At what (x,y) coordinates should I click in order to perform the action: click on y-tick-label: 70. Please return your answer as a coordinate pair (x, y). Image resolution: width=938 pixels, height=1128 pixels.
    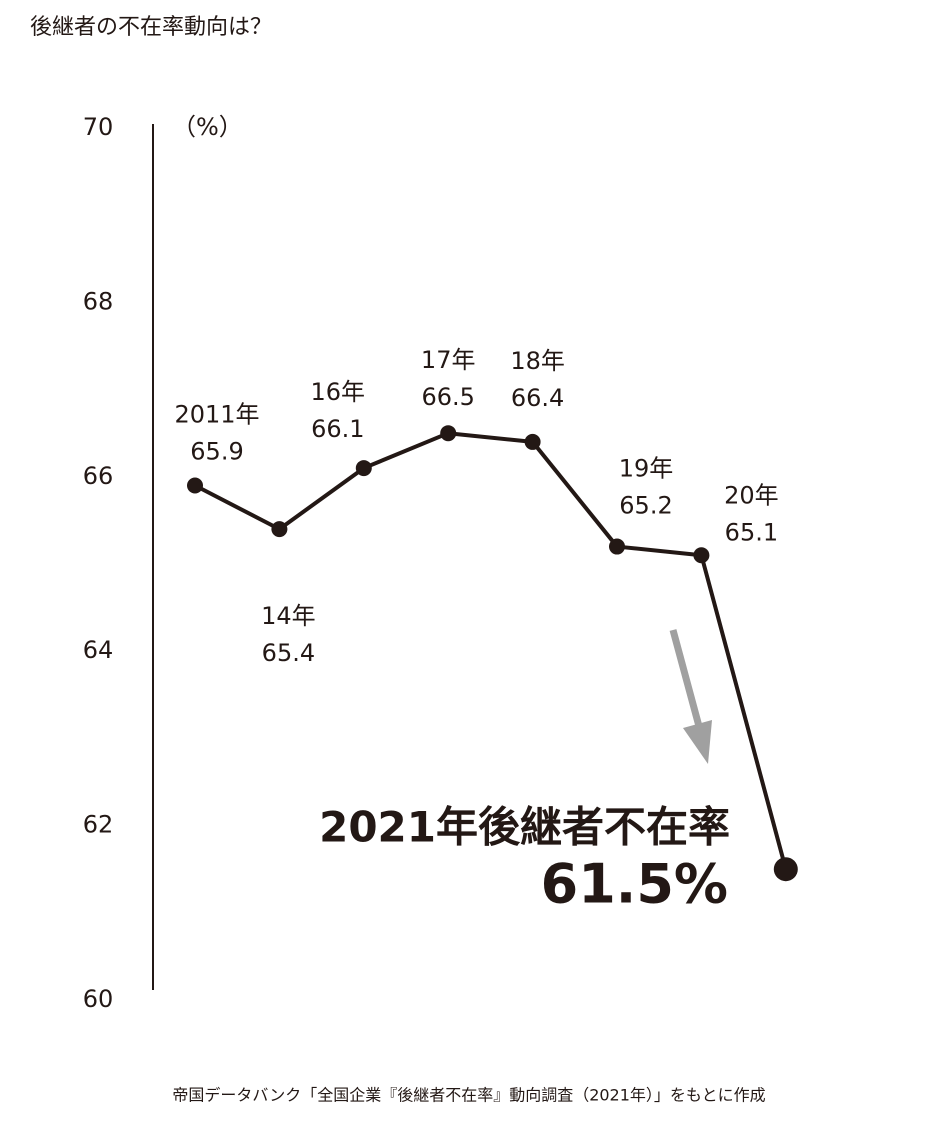
    Looking at the image, I should click on (98, 127).